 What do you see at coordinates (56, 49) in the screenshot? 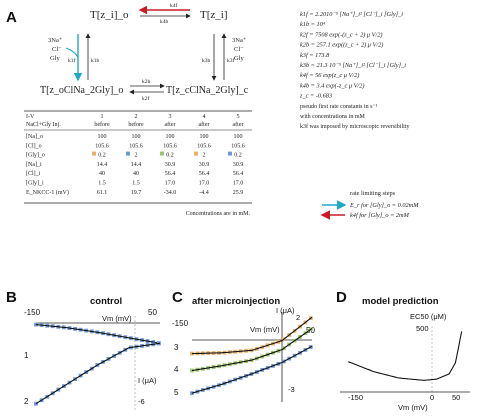
I see `left-ions: 3Na⁺ Cl⁻ Gly` at bounding box center [56, 49].